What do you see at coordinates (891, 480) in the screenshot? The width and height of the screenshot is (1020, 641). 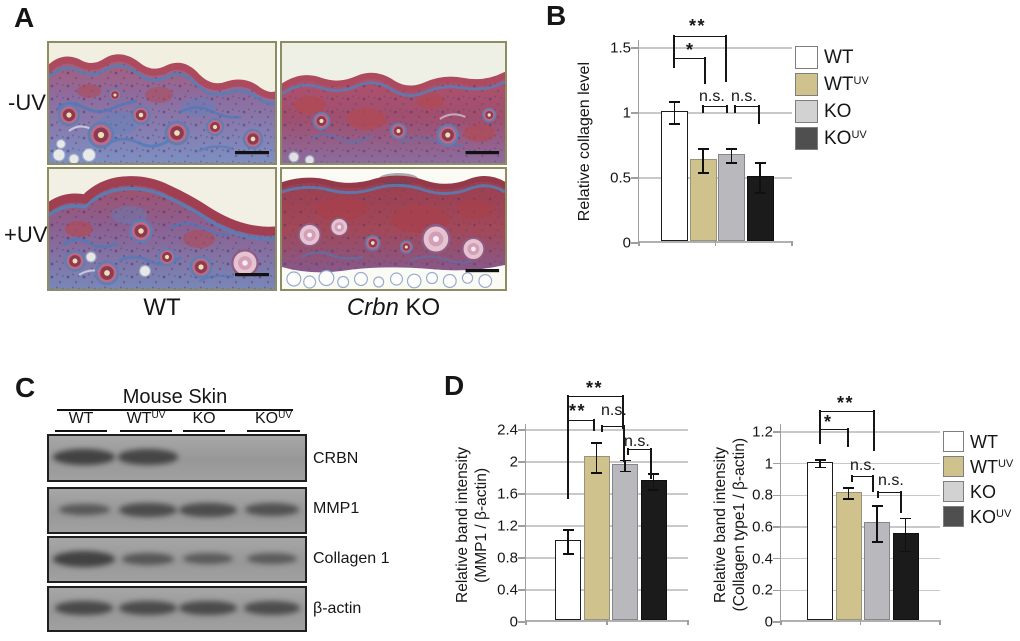 I see `sig-dr-ns-2: n.s.` at bounding box center [891, 480].